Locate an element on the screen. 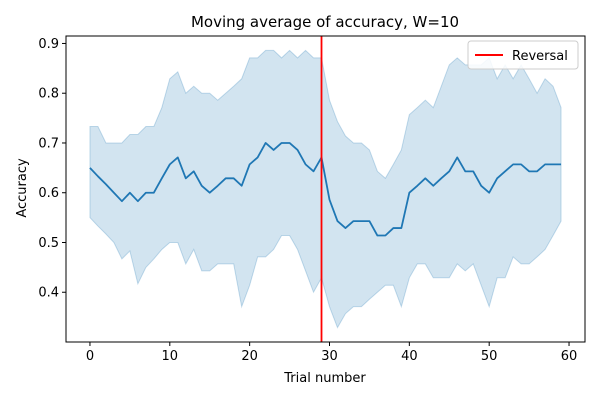 Image resolution: width=600 pixels, height=400 pixels. x-axis-ticks: 0 10 20 30 40 50 60 is located at coordinates (331, 353).